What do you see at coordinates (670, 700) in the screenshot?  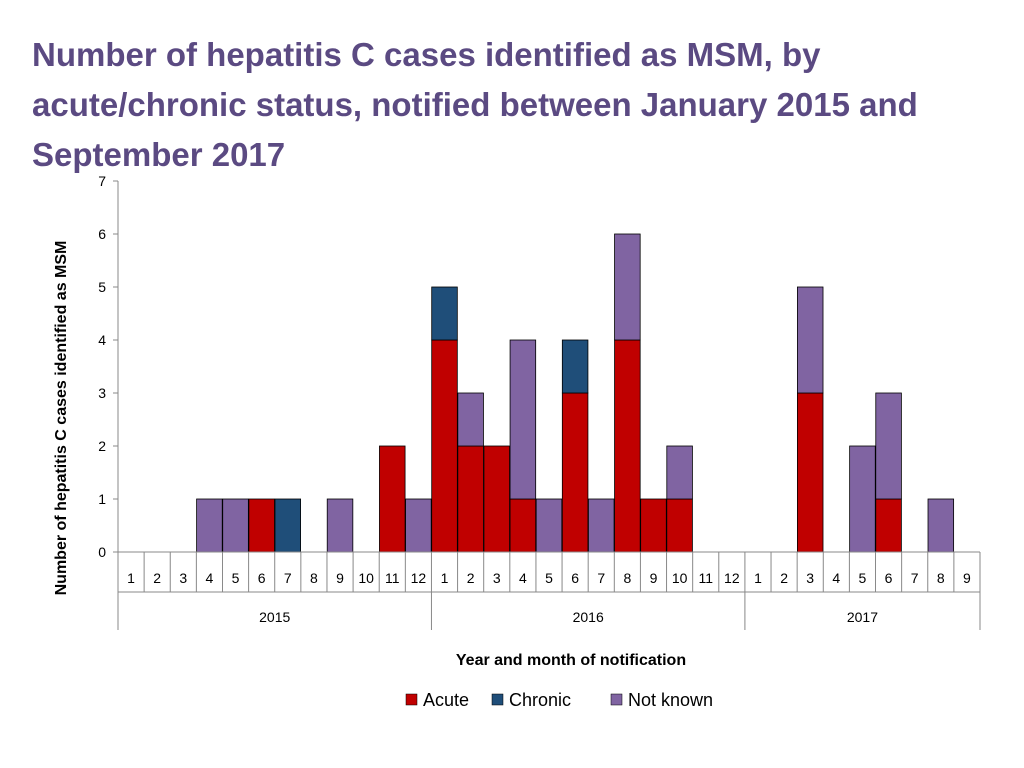 I see `legend-label-not-known: Not known` at bounding box center [670, 700].